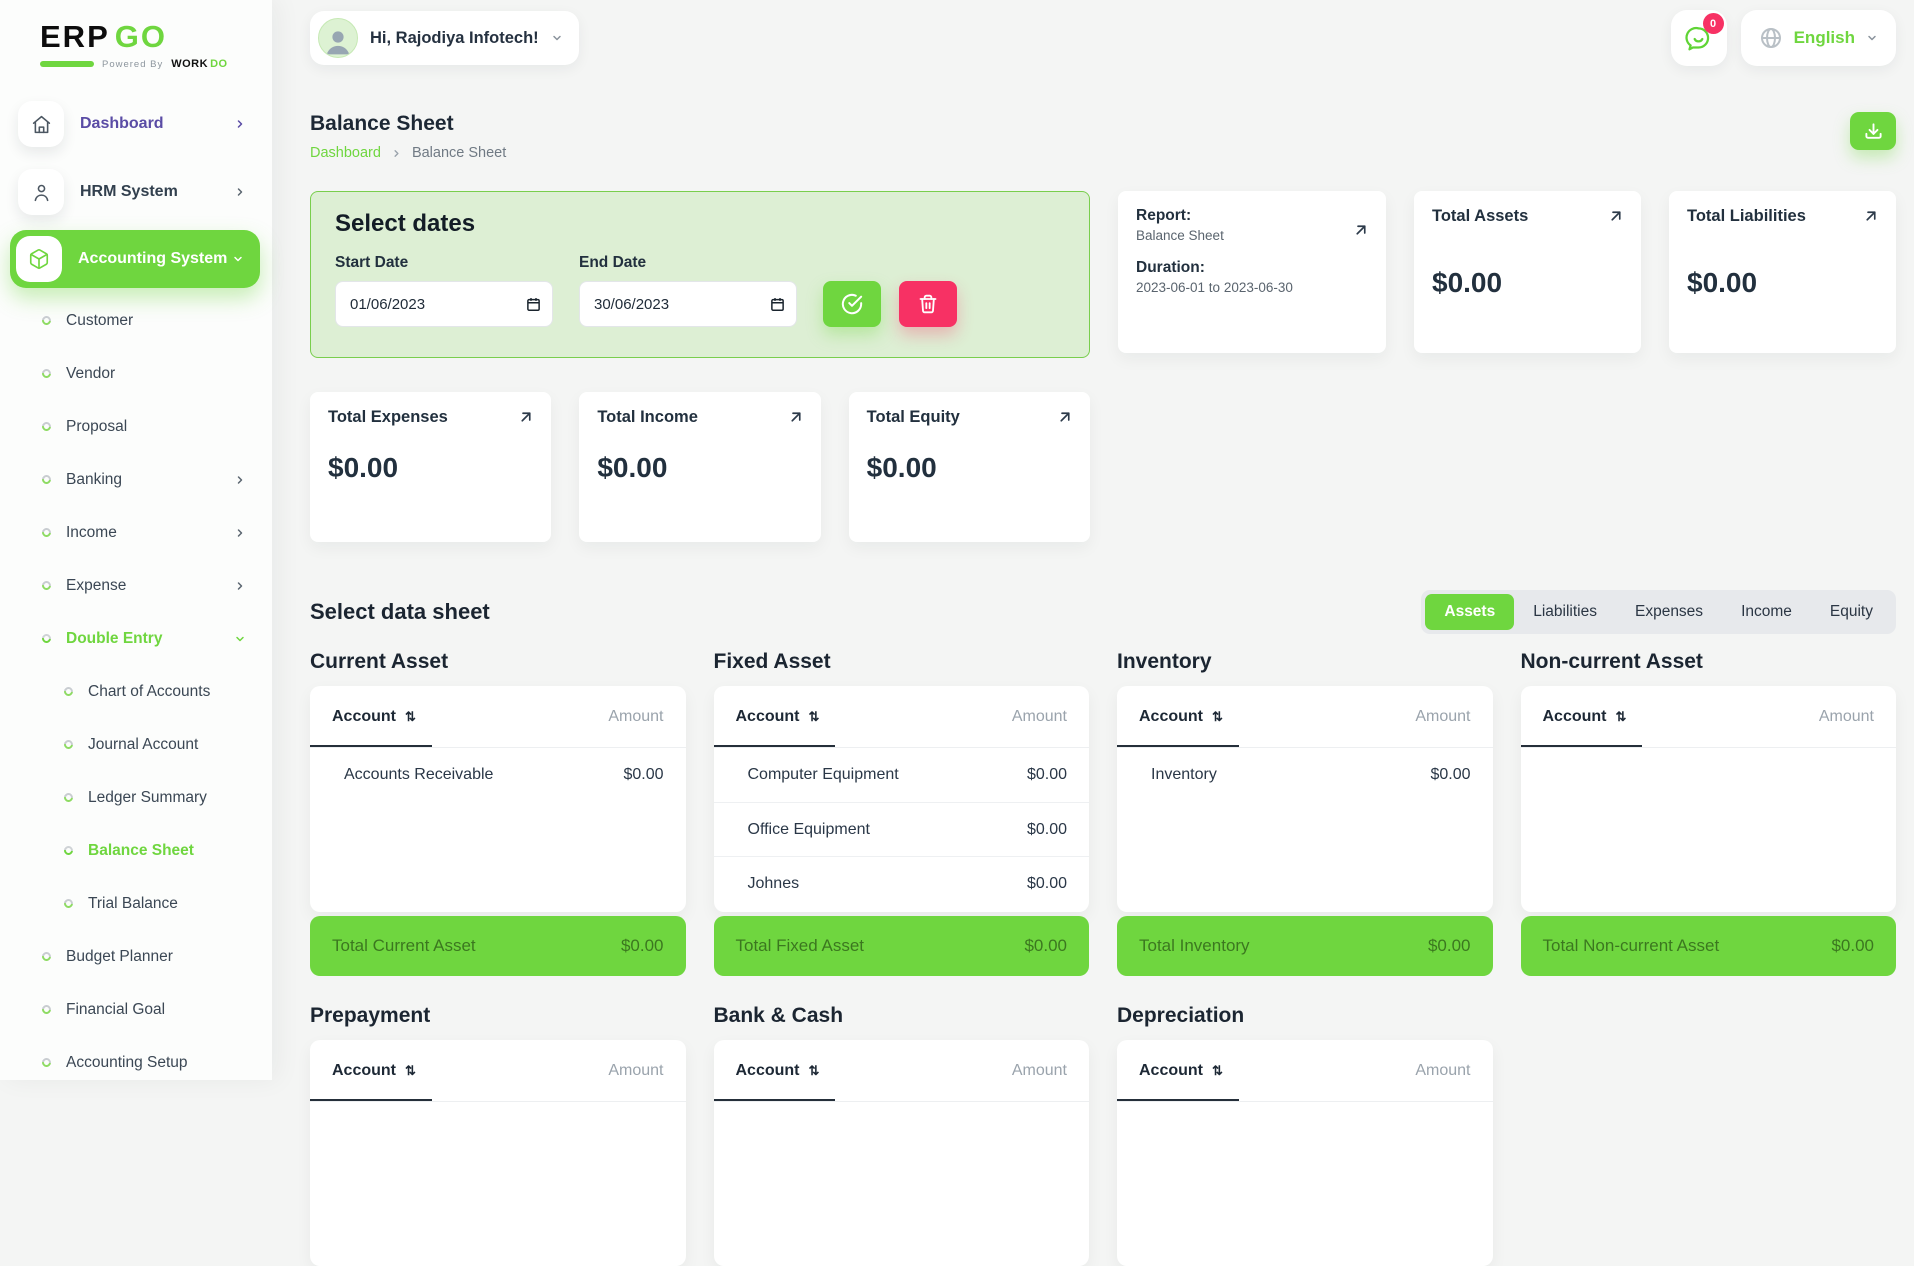 This screenshot has height=1266, width=1914. I want to click on apply-filter-button, so click(852, 304).